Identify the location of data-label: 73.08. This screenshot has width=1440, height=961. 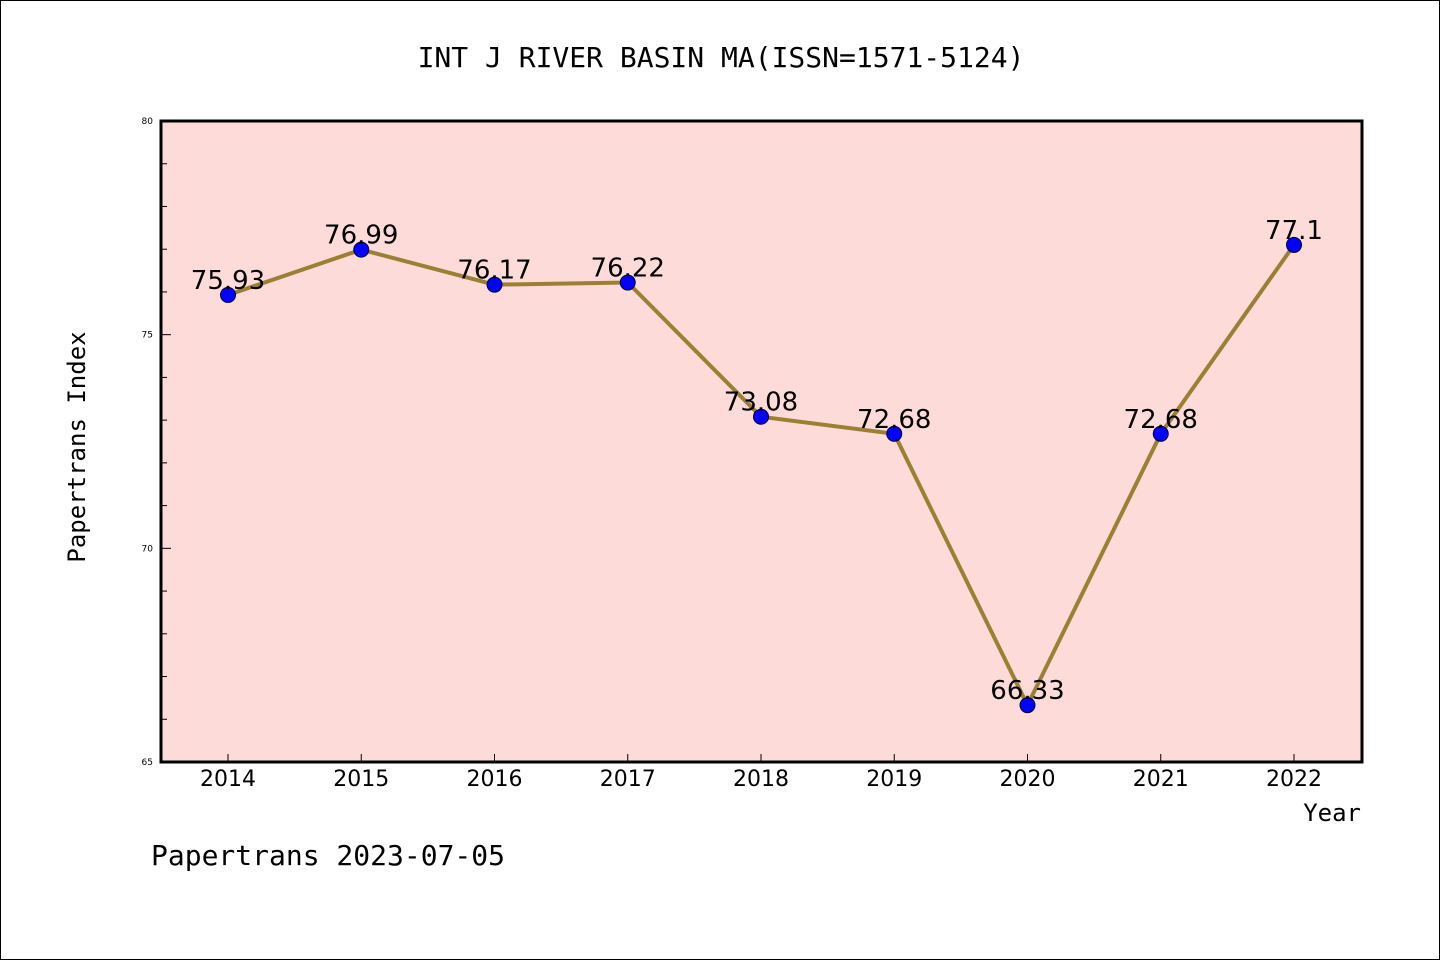
(761, 403).